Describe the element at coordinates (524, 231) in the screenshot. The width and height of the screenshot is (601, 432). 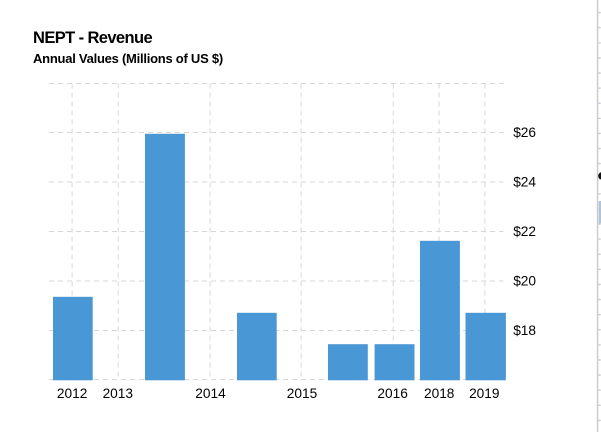
I see `svg-text: $22` at that location.